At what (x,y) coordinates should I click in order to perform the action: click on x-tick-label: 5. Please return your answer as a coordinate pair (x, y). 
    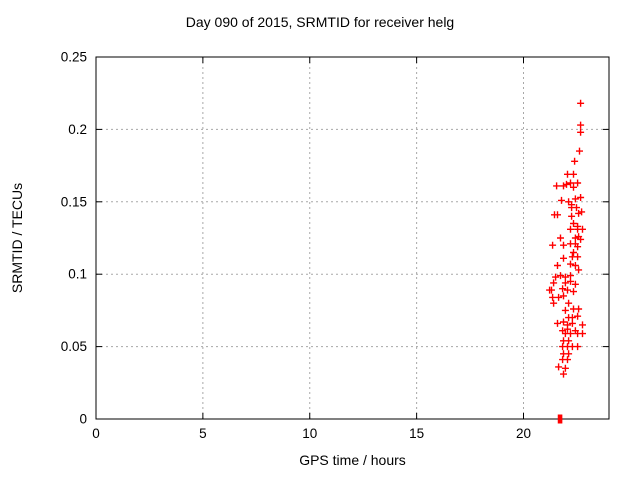
    Looking at the image, I should click on (203, 433).